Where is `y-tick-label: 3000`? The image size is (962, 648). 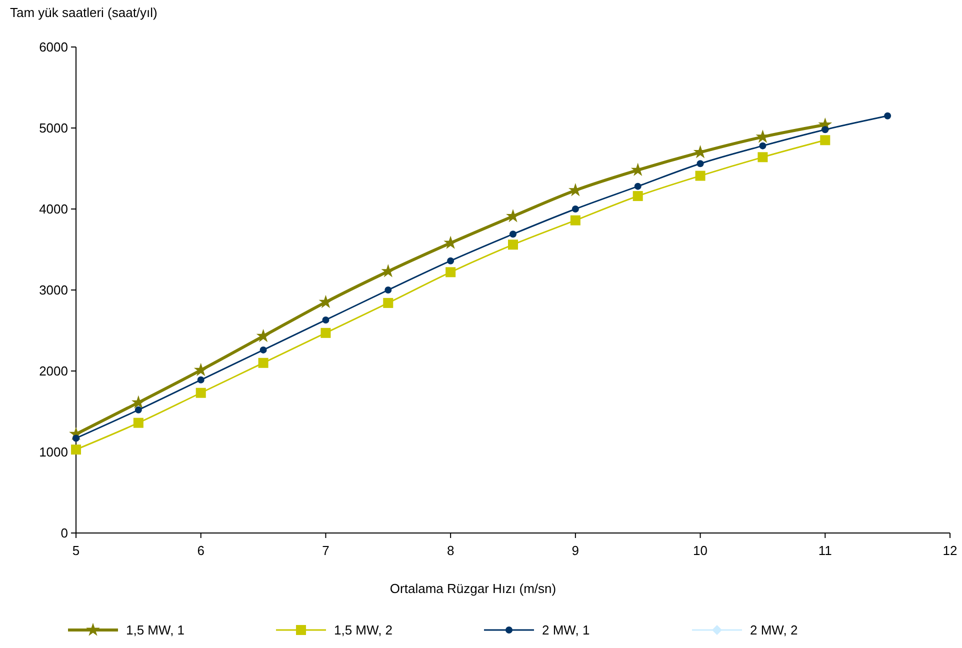
y-tick-label: 3000 is located at coordinates (53, 290).